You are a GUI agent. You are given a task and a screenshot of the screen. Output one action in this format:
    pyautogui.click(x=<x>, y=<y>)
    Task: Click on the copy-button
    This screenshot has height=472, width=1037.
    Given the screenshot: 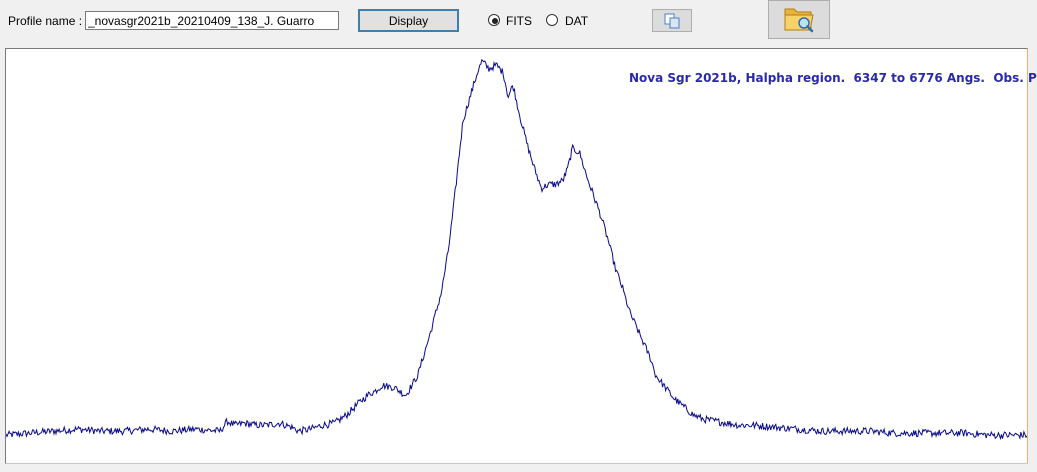 What is the action you would take?
    pyautogui.click(x=672, y=20)
    